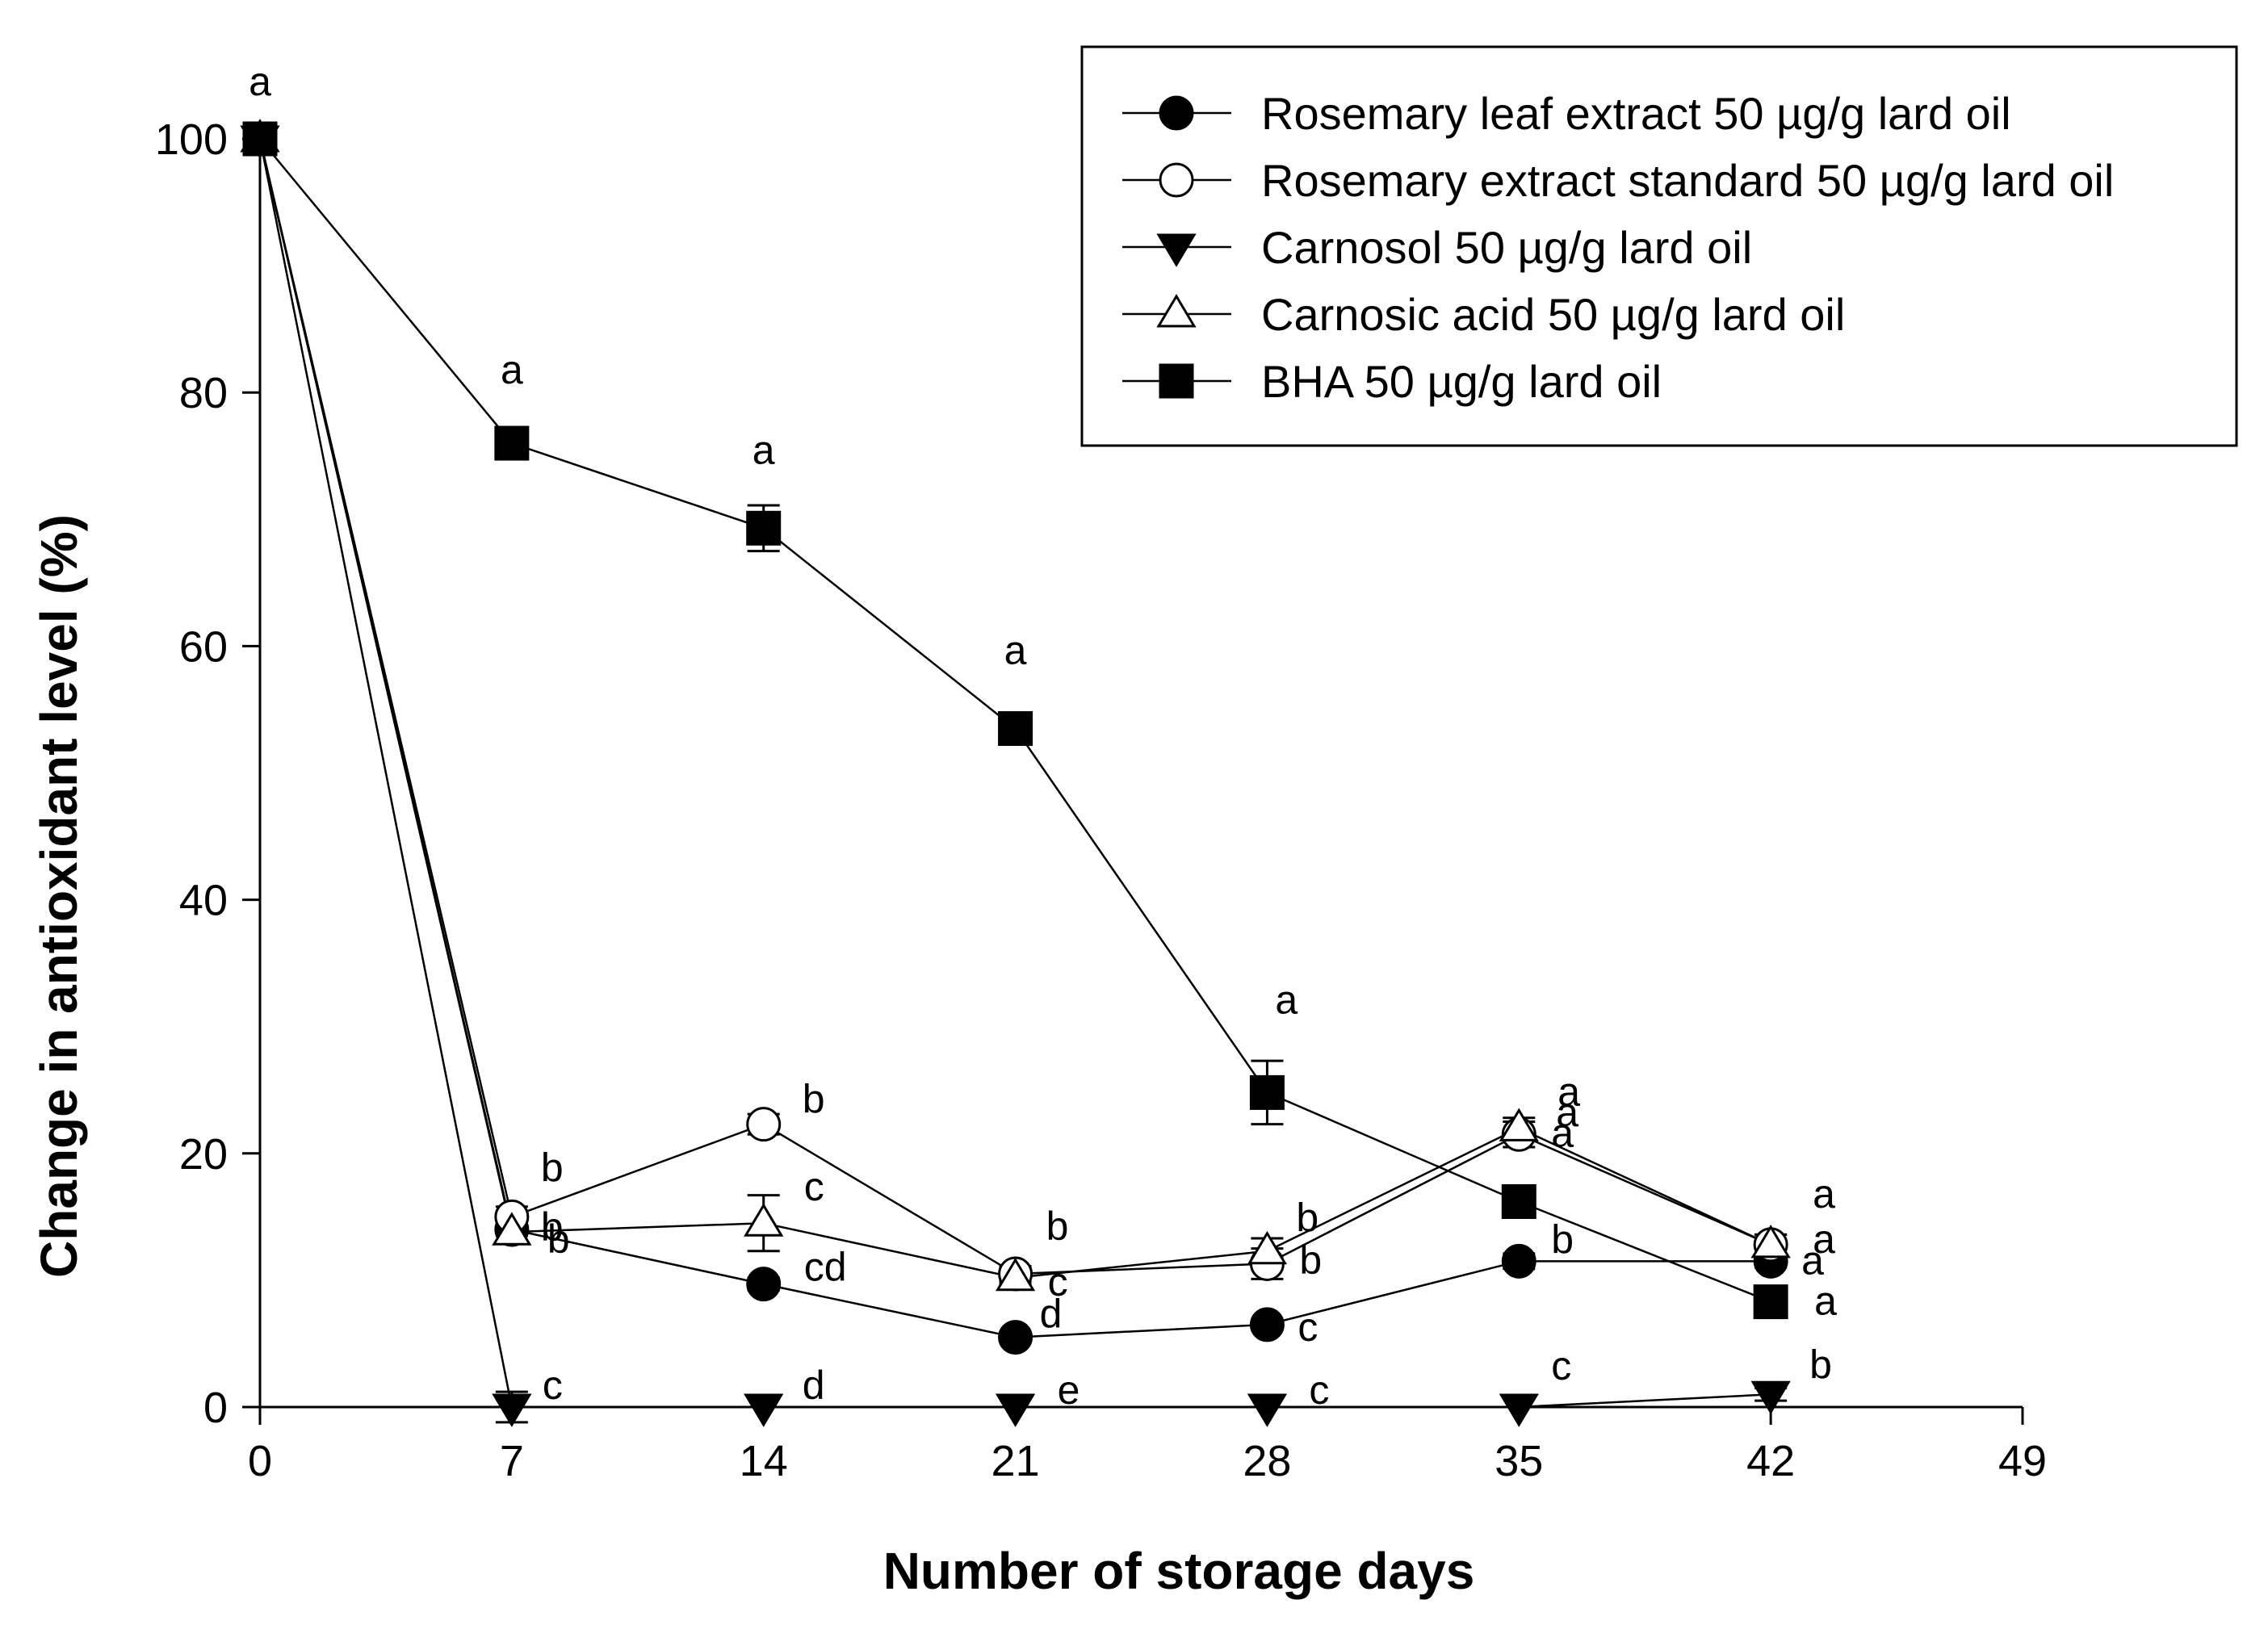 This screenshot has width=2268, height=1625. What do you see at coordinates (1187, 1378) in the screenshot?
I see `series-2-letters: c d e cc b` at bounding box center [1187, 1378].